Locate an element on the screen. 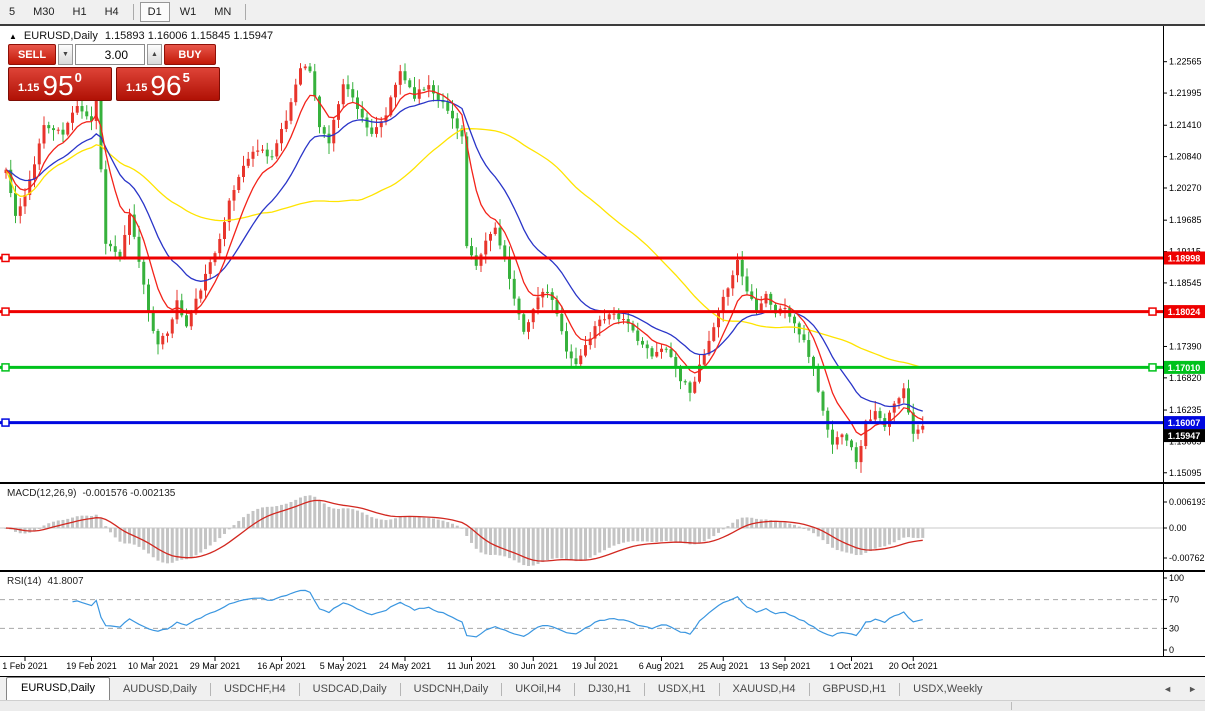 This screenshot has height=711, width=1205. status-bar is located at coordinates (602, 705).